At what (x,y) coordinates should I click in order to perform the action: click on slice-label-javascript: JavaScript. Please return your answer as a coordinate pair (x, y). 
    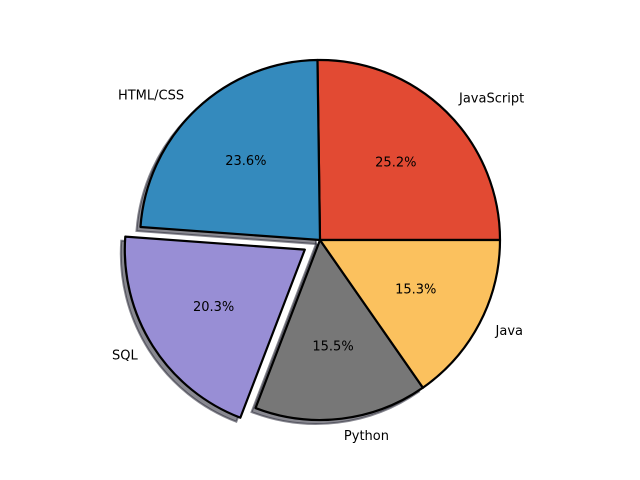
    Looking at the image, I should click on (491, 99).